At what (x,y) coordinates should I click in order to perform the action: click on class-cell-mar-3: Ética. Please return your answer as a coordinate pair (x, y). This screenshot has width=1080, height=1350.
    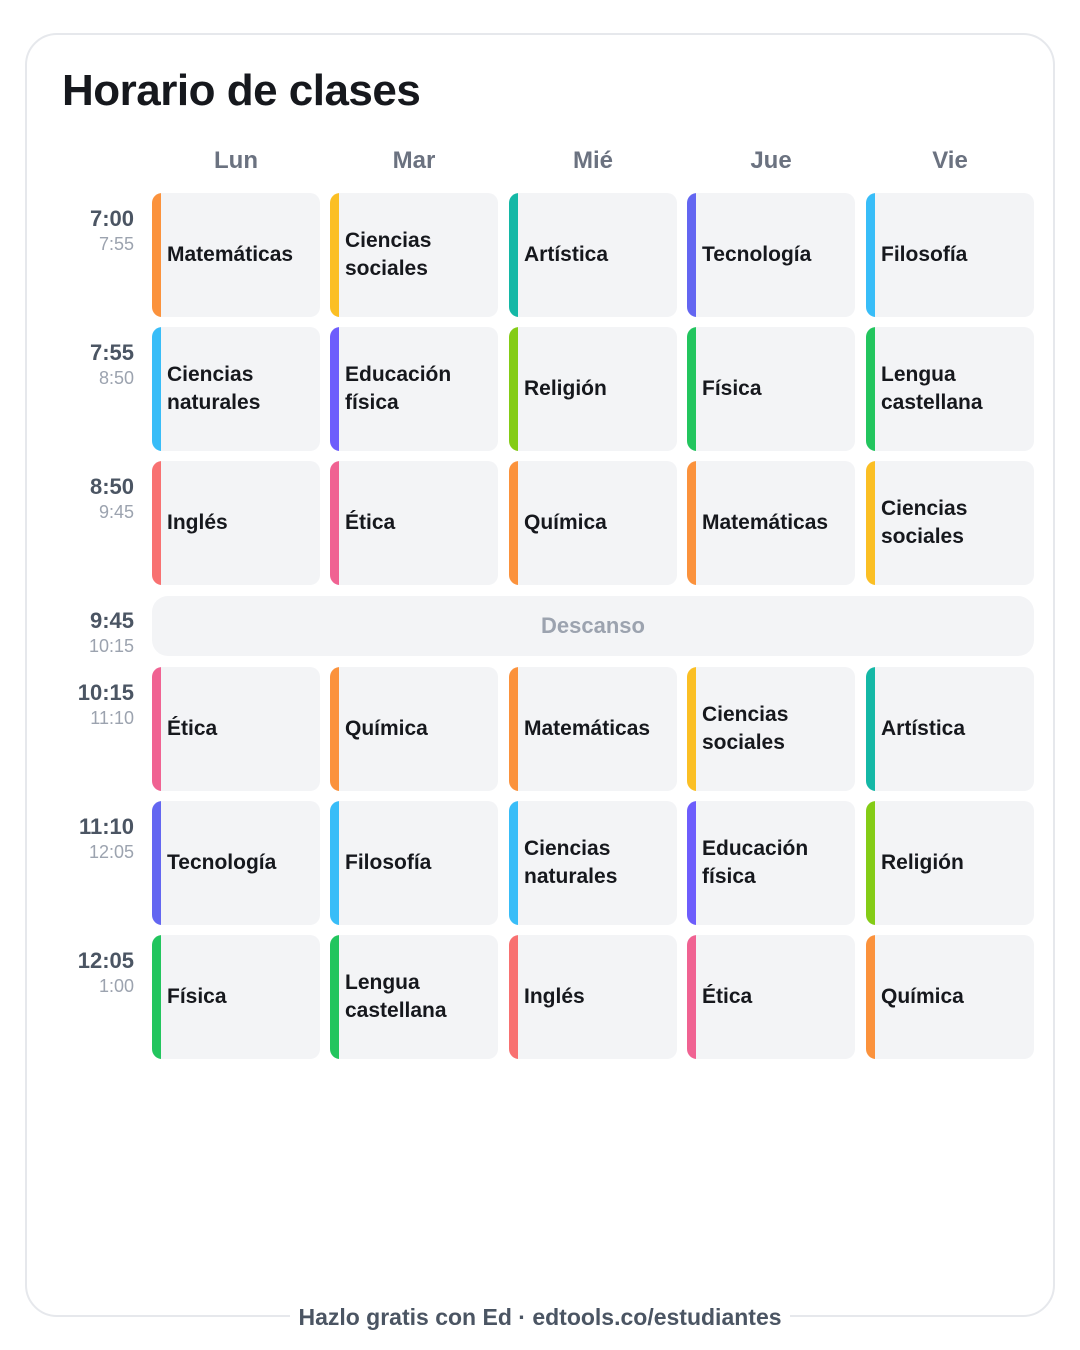
    Looking at the image, I should click on (414, 523).